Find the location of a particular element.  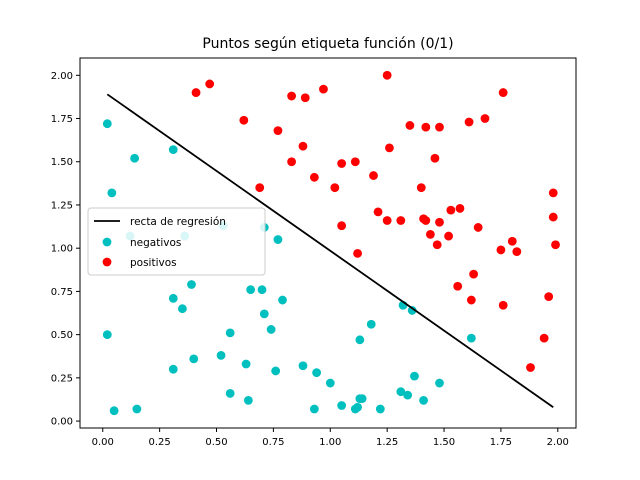

y-tick-label: 1.75 is located at coordinates (62, 119).